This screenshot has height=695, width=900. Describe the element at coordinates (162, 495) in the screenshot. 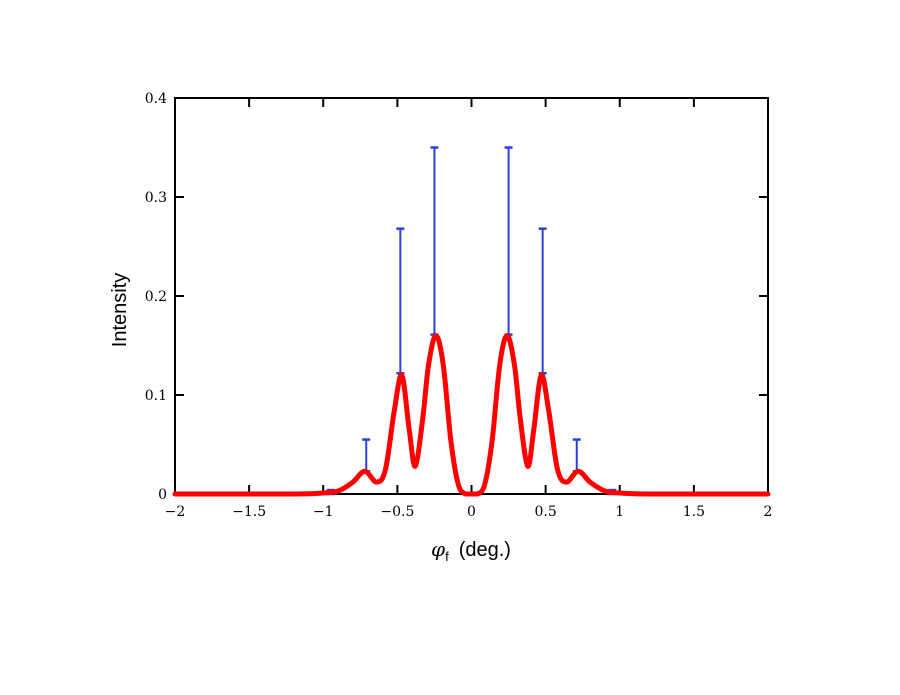

I see `y-tick-label: 0` at that location.